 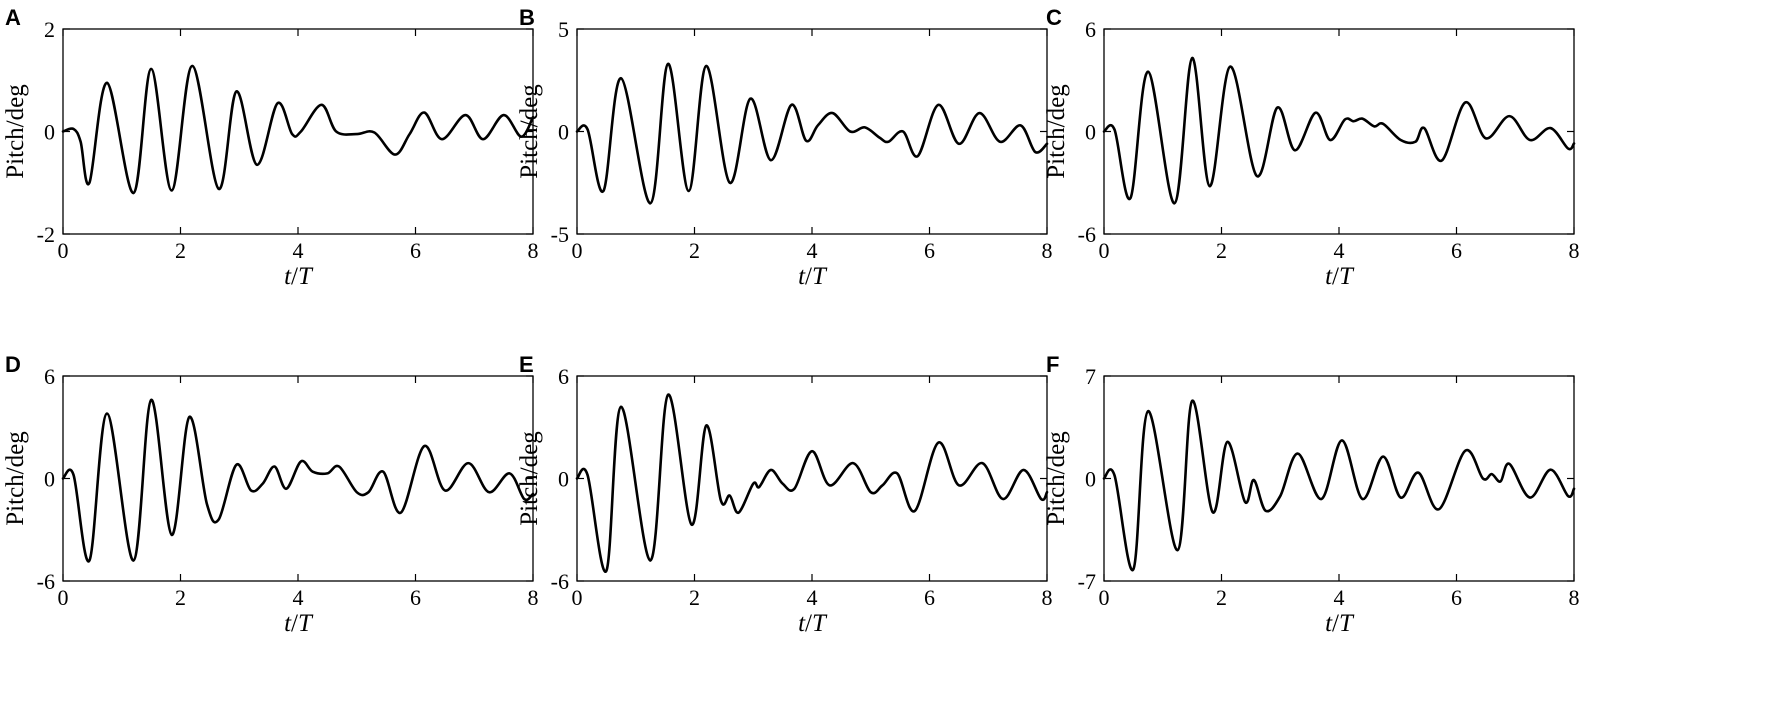 What do you see at coordinates (180, 250) in the screenshot?
I see `x-tick-label-a-1: 2` at bounding box center [180, 250].